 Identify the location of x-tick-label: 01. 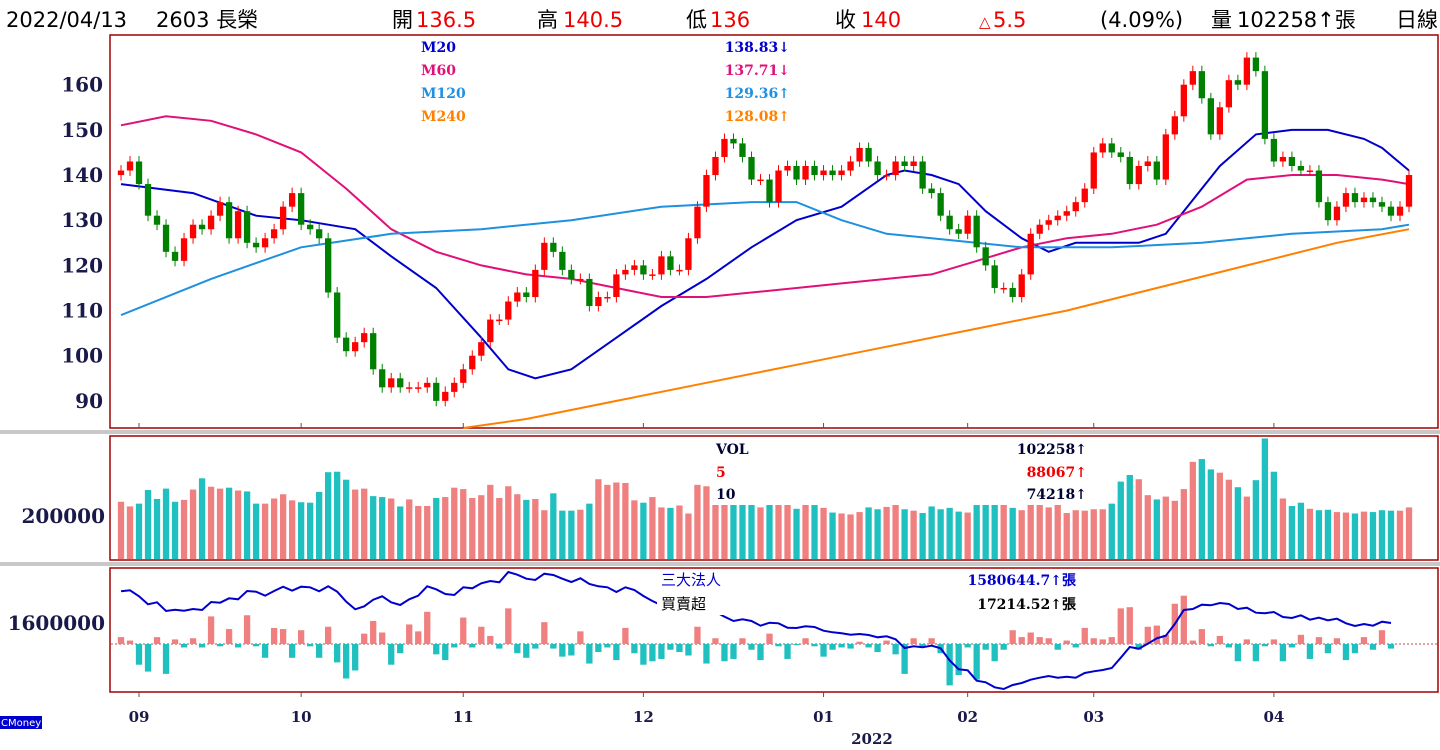
(823, 717).